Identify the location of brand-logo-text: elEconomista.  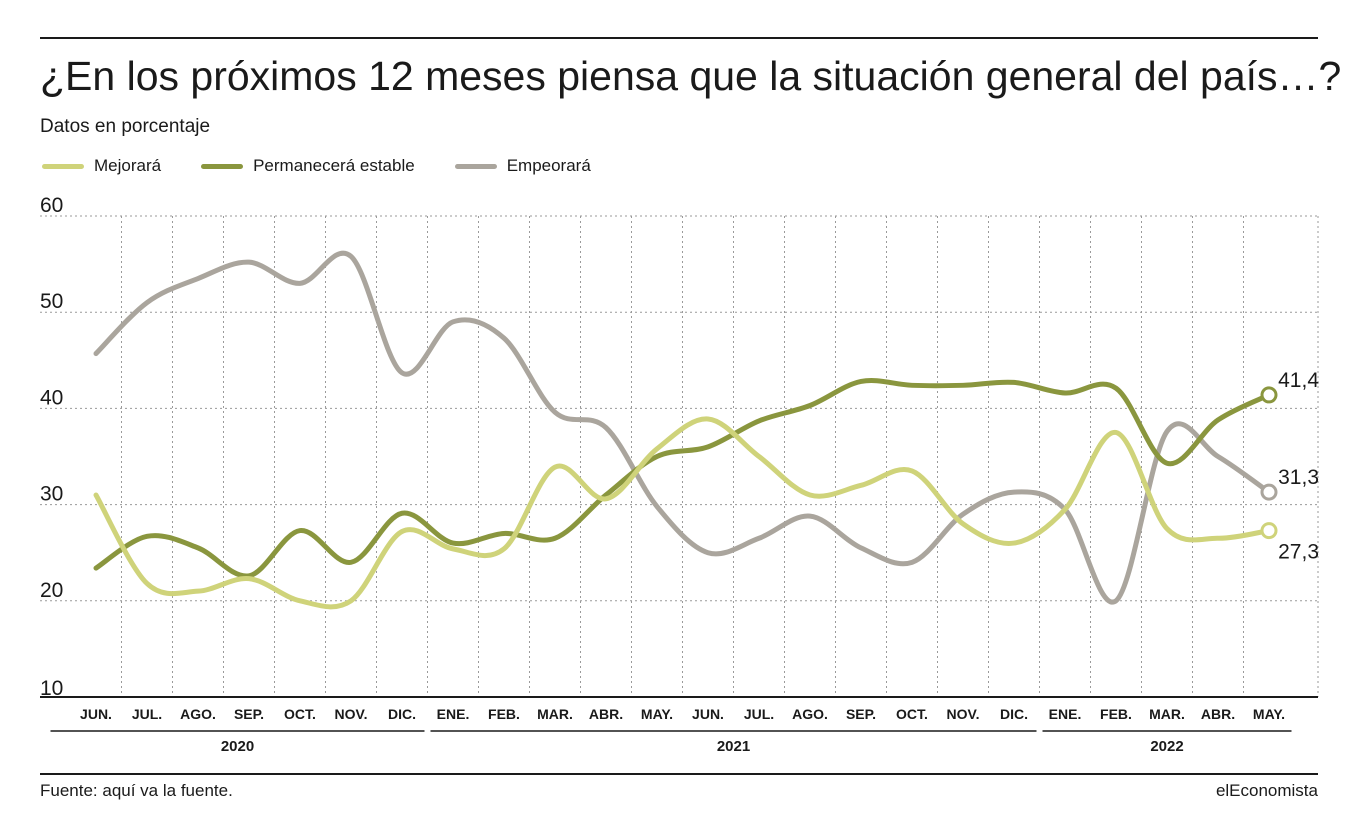
(1266, 790).